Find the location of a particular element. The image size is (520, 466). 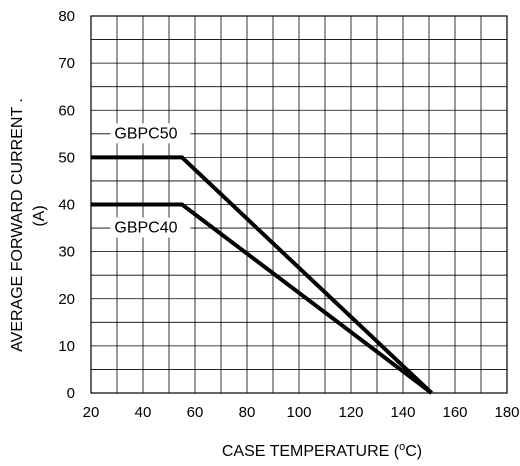

y-tick-labels: 0 10 20 30 40 50 60 70 80 is located at coordinates (66, 205).